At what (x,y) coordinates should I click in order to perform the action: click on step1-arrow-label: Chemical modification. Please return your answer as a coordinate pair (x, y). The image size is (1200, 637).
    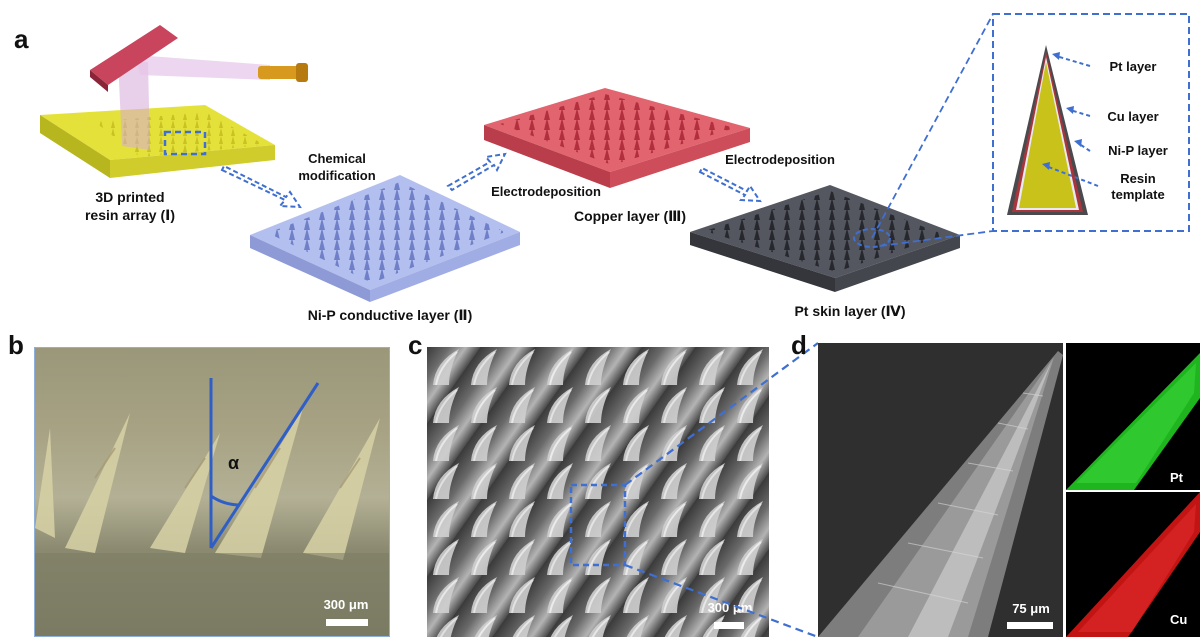
    Looking at the image, I should click on (337, 167).